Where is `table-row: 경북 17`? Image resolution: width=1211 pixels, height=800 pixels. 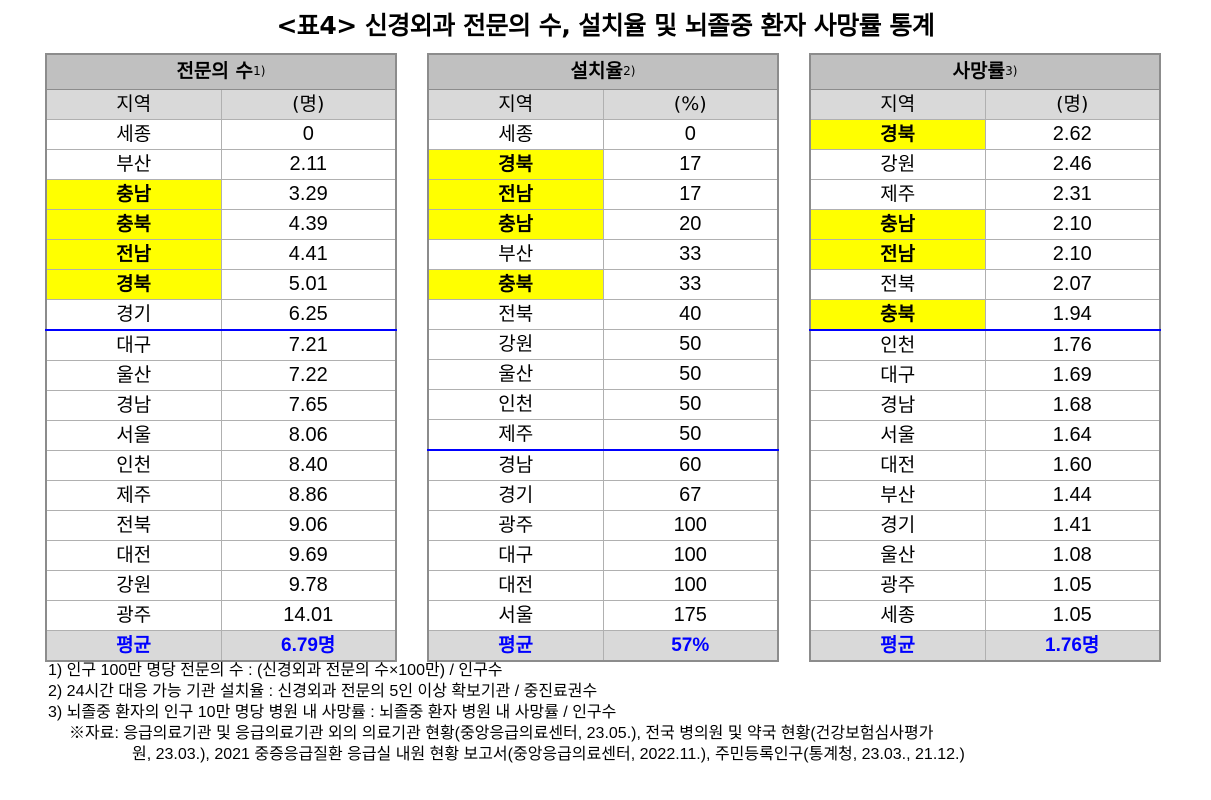
table-row: 경북 17 is located at coordinates (603, 164).